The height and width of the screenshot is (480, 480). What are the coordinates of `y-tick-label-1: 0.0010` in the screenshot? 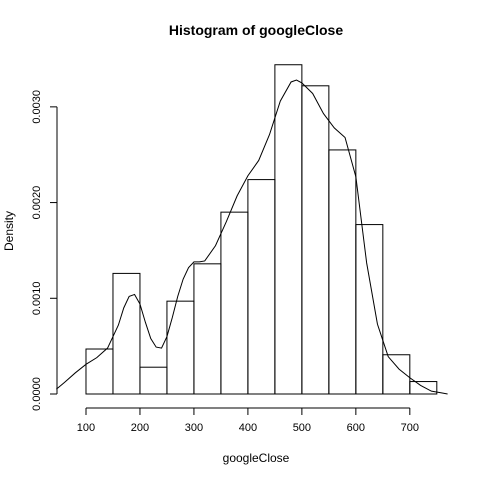 It's located at (37, 298).